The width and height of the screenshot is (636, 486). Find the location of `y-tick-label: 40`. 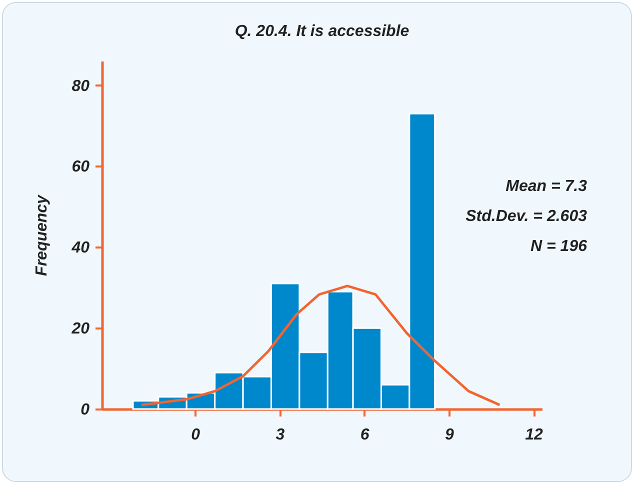

y-tick-label: 40 is located at coordinates (80, 248).